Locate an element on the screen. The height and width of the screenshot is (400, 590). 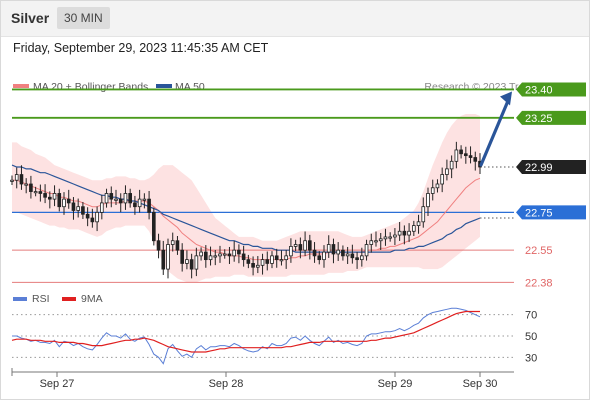
rsi-9ma-line is located at coordinates (245, 331).